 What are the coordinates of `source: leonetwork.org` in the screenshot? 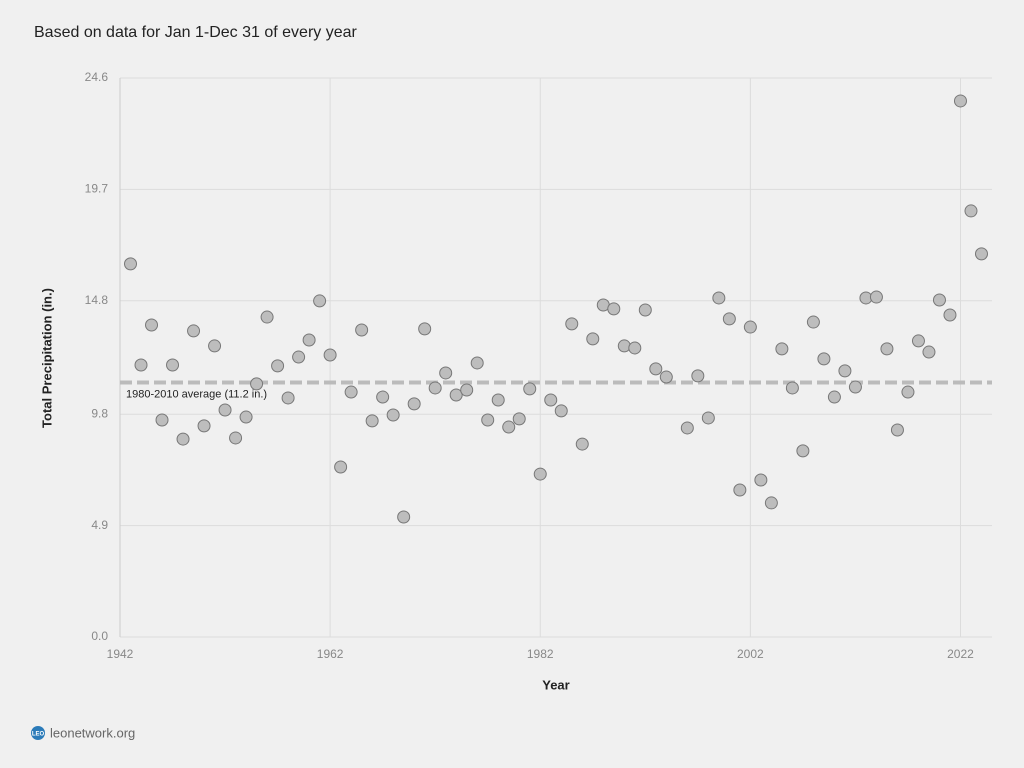 It's located at (92, 732).